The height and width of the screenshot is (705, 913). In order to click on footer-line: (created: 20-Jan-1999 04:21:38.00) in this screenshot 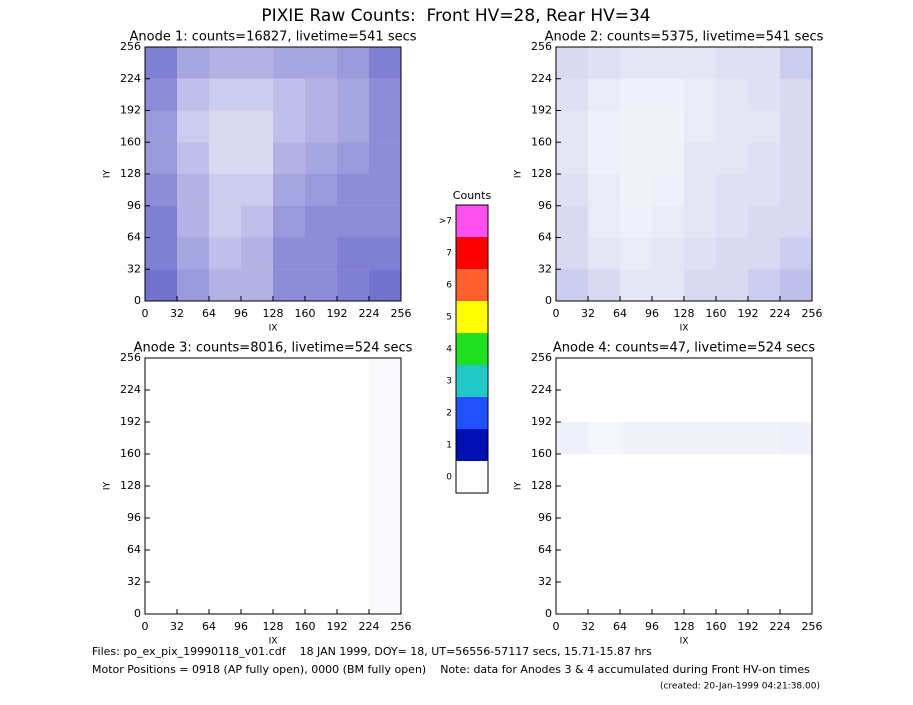, I will do `click(740, 687)`.